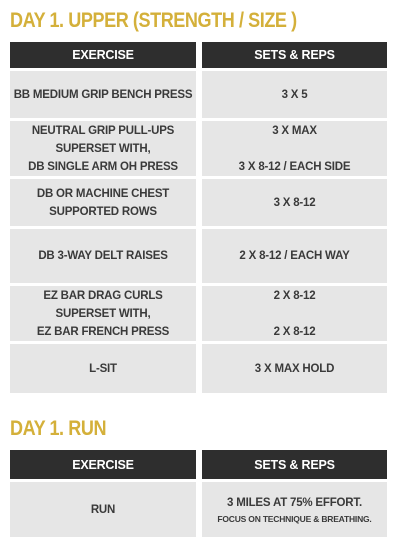  What do you see at coordinates (294, 464) in the screenshot?
I see `run-header-sets: SETS & REPS` at bounding box center [294, 464].